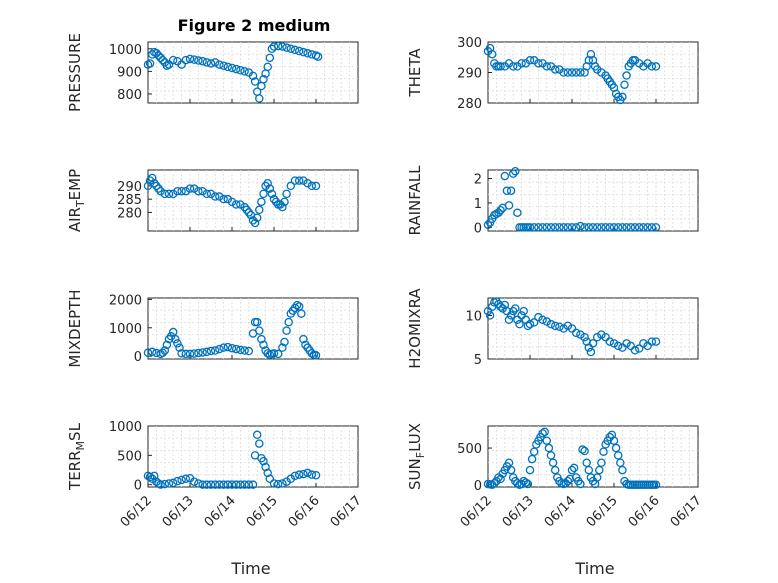  Describe the element at coordinates (594, 568) in the screenshot. I see `x-axis-label-right: Time` at that location.